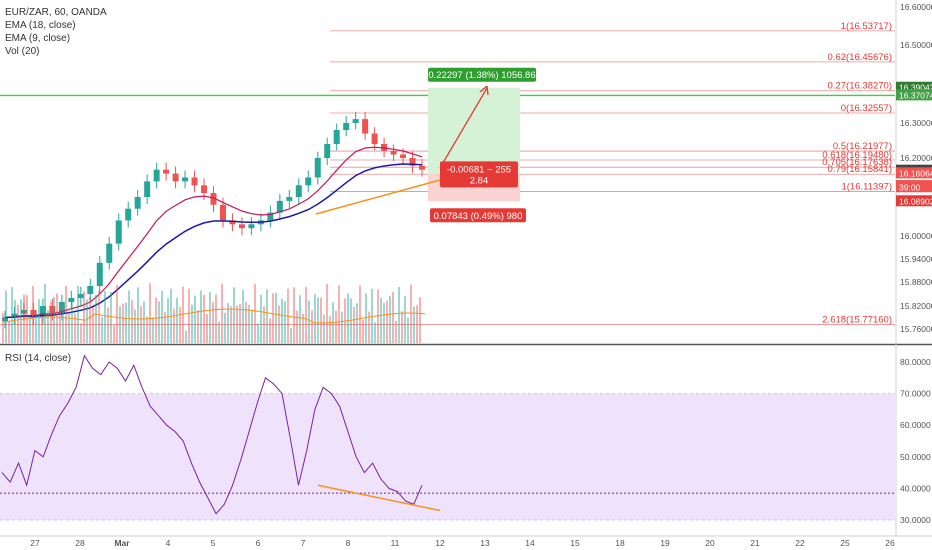  I want to click on time-tick-label: 8, so click(348, 543).